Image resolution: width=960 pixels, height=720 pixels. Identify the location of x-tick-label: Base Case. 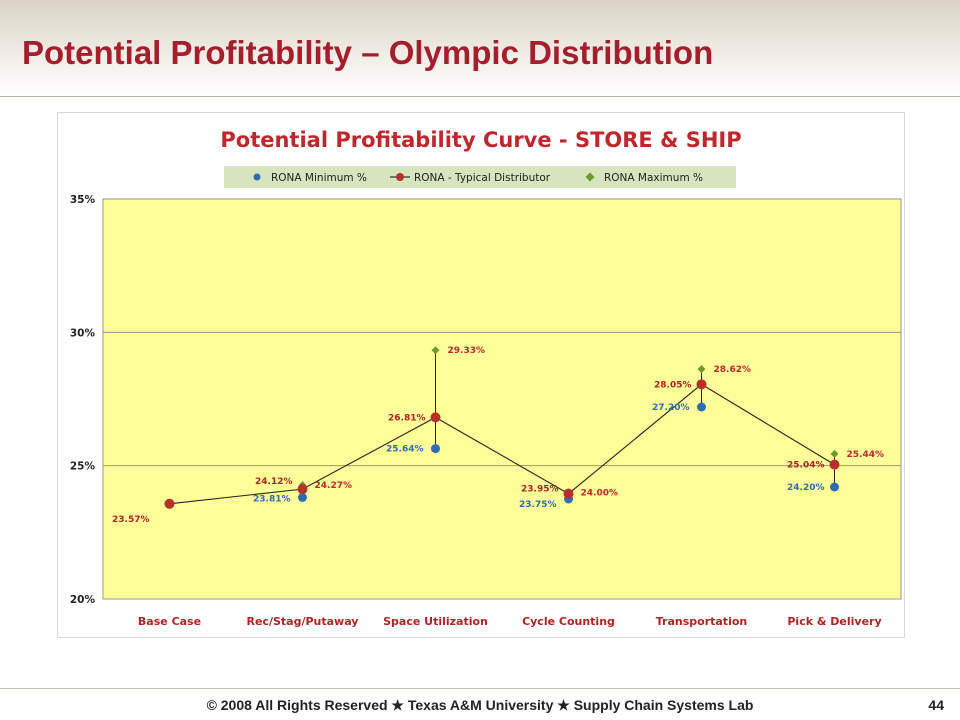
(169, 621).